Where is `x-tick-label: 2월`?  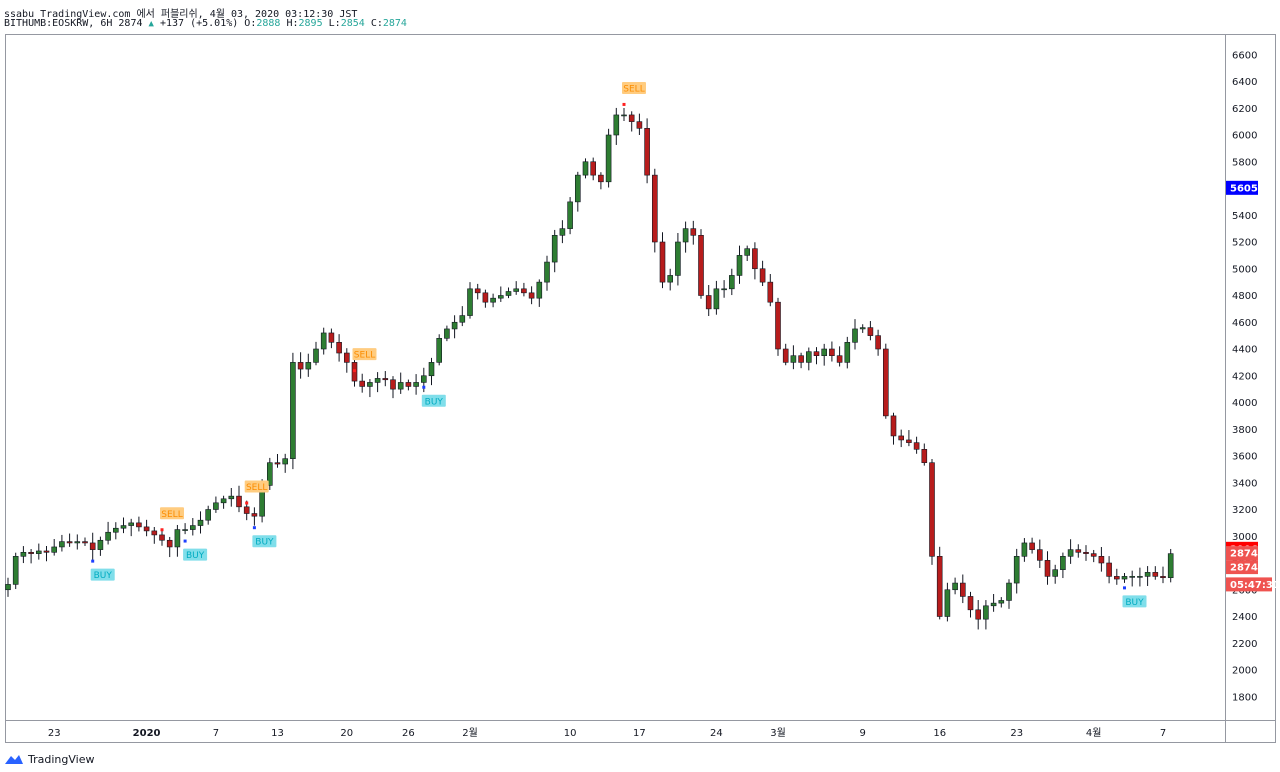 x-tick-label: 2월 is located at coordinates (470, 733).